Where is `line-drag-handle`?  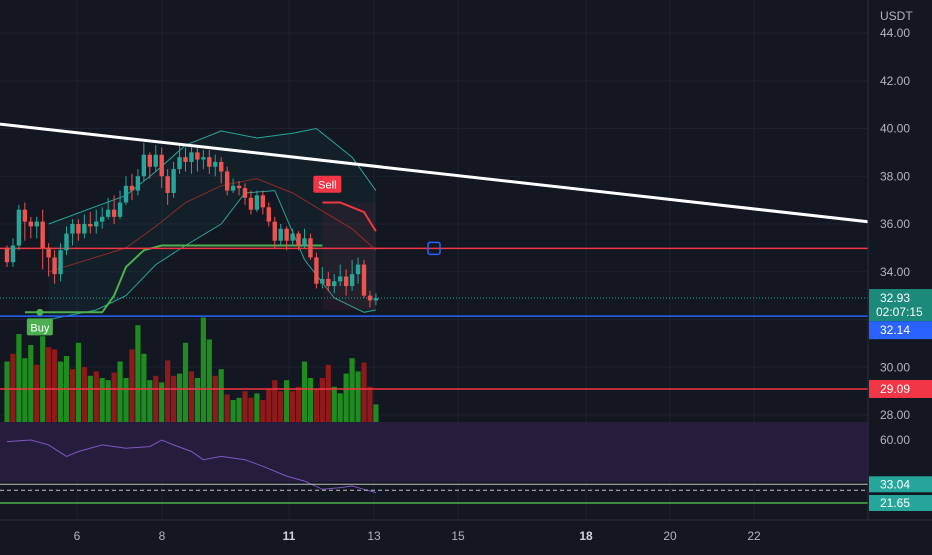 line-drag-handle is located at coordinates (434, 248).